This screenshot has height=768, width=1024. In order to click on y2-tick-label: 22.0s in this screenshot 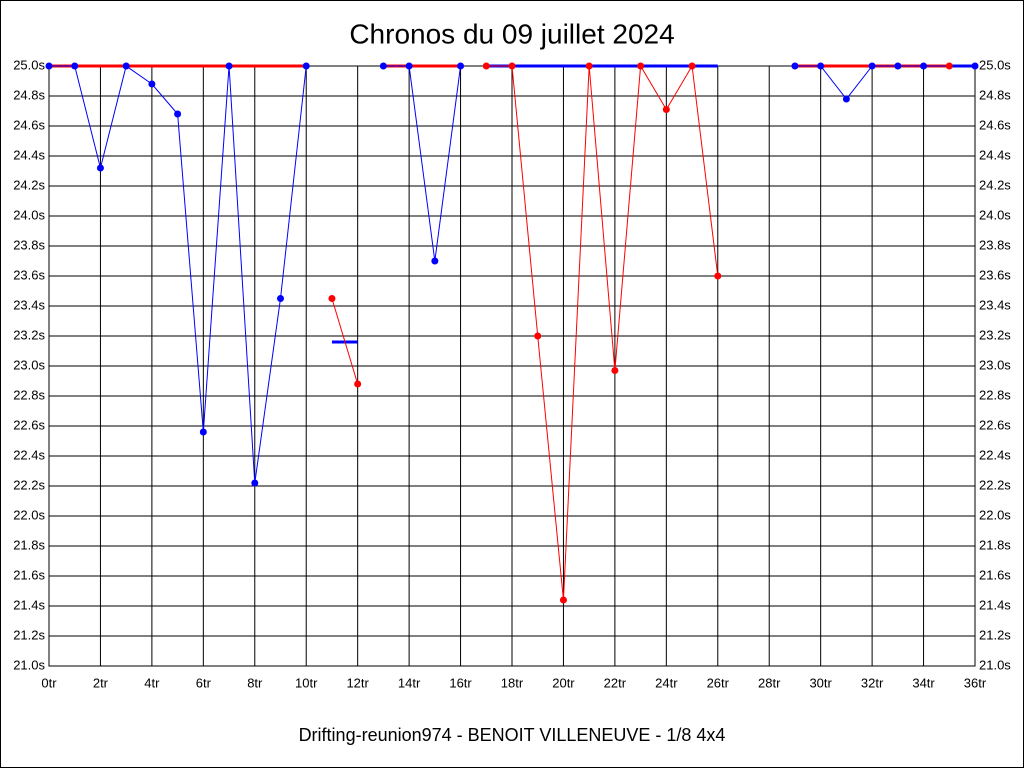, I will do `click(995, 514)`.